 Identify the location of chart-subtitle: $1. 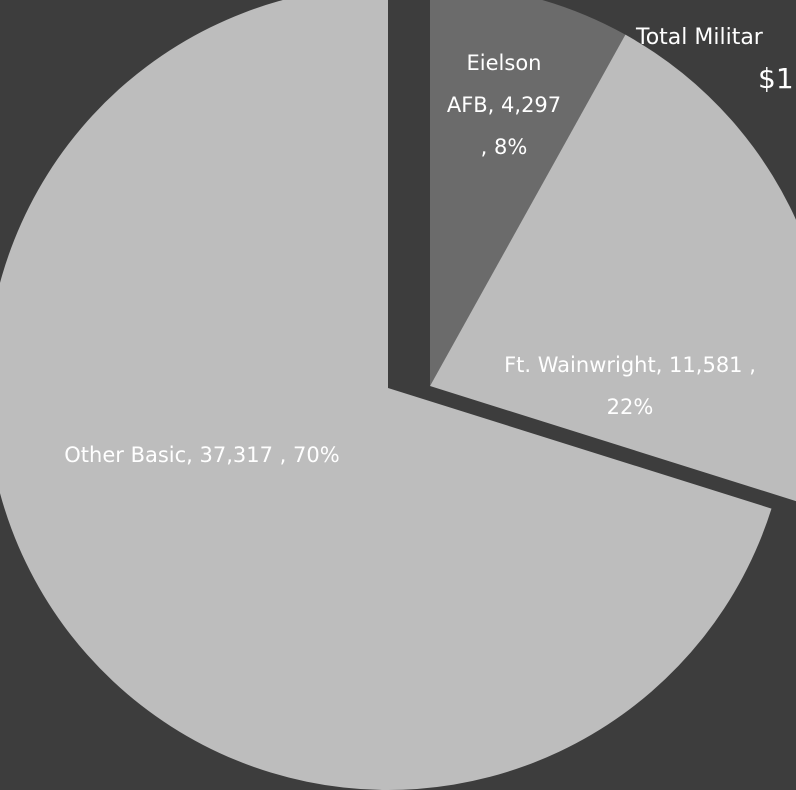
(776, 78).